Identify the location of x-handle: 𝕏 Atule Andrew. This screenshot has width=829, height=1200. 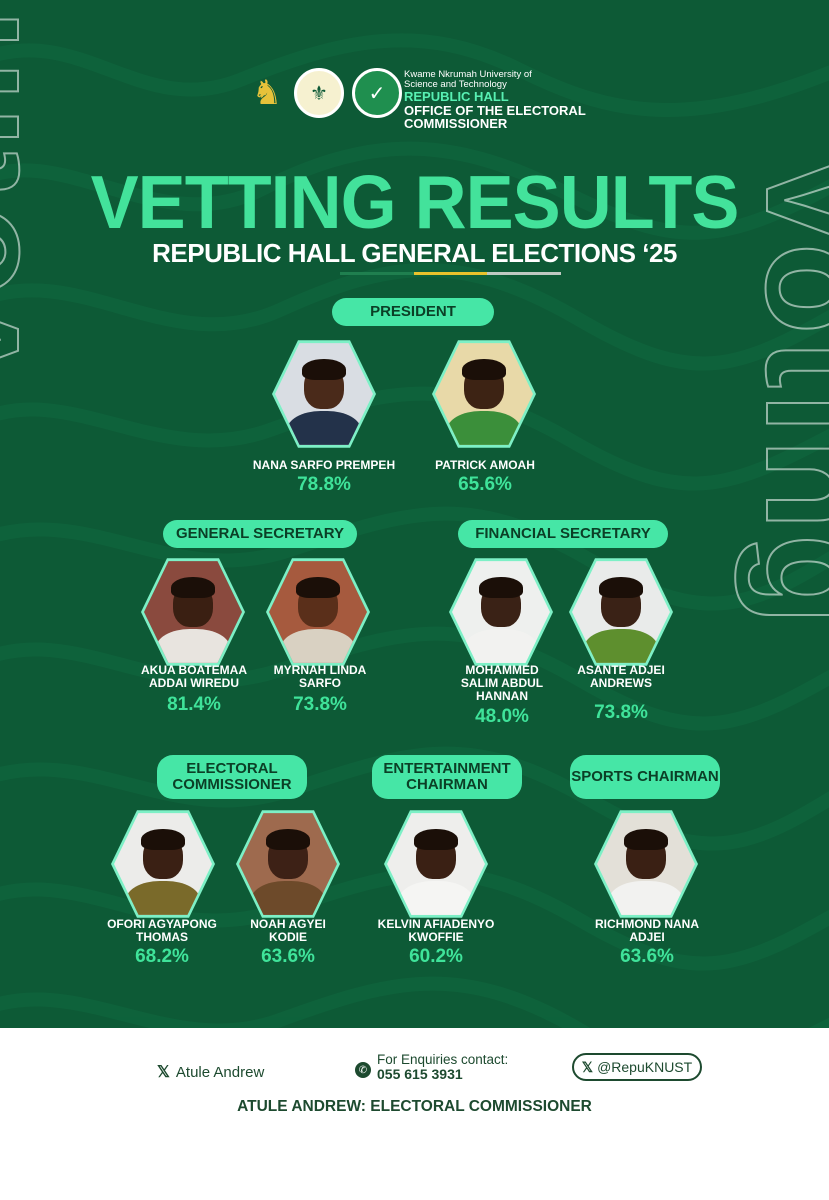
(210, 1072).